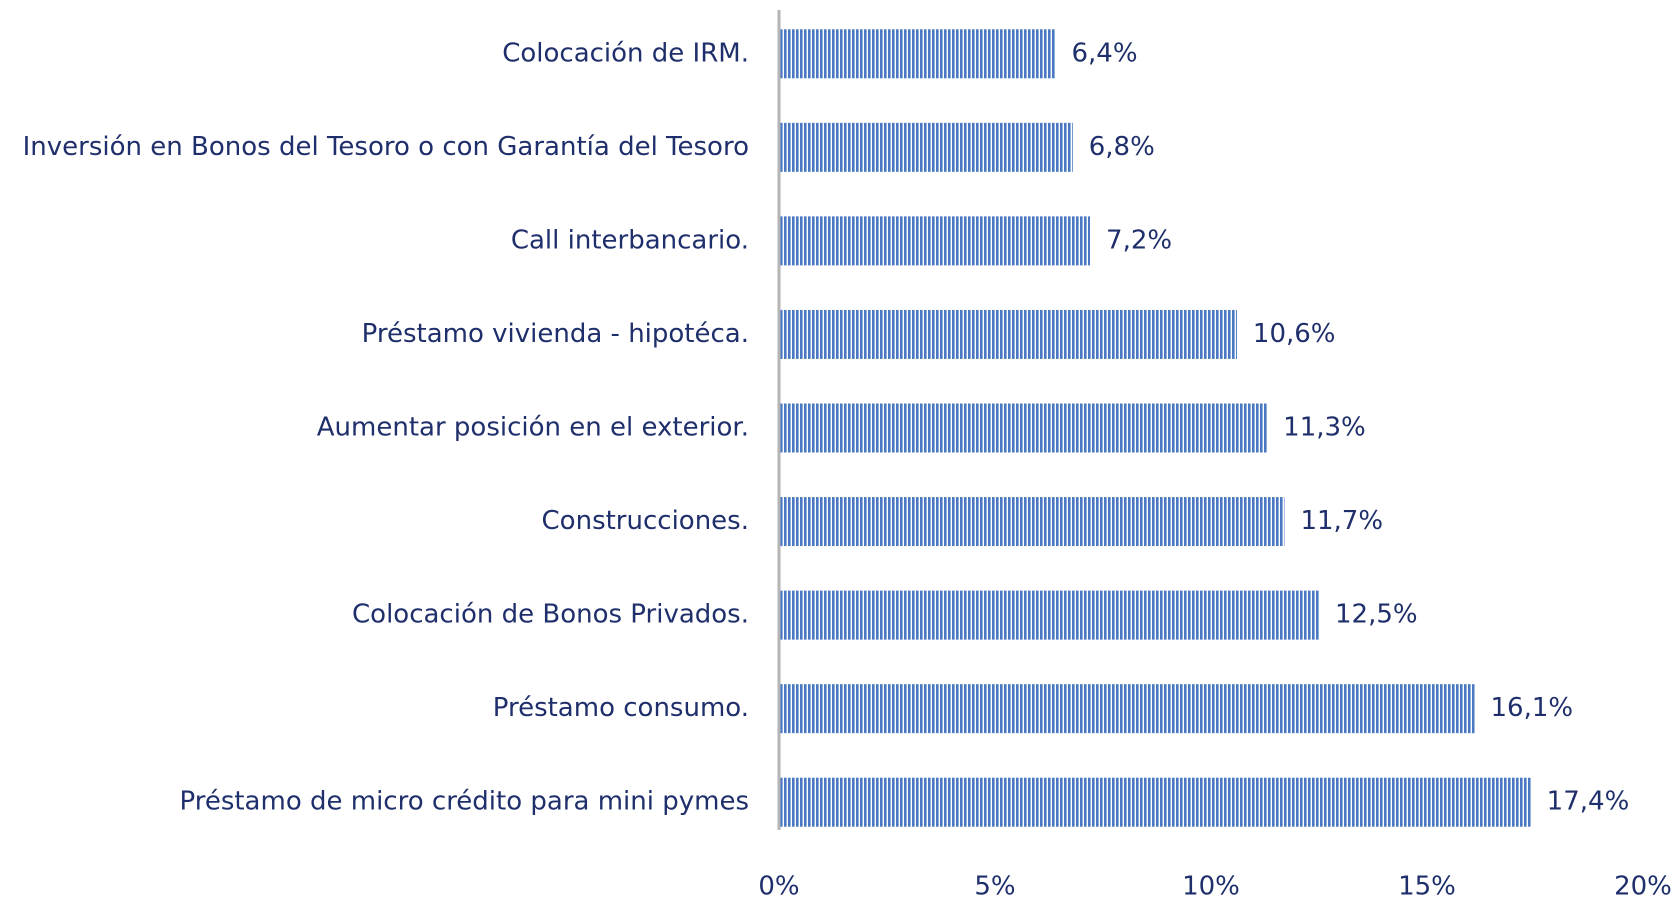 This screenshot has width=1680, height=898. Describe the element at coordinates (550, 615) in the screenshot. I see `category-label: Colocación de Bonos Privados.` at that location.